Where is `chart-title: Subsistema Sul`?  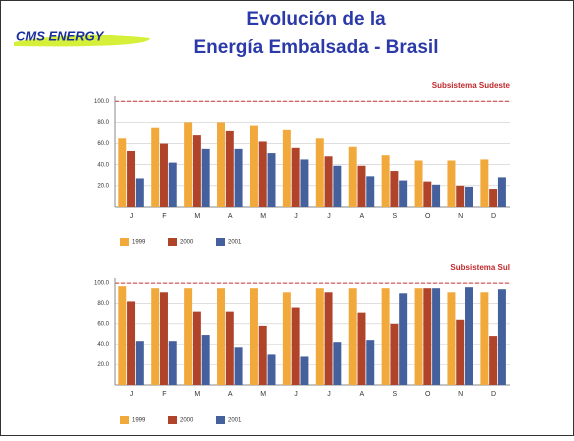 chart-title: Subsistema Sul is located at coordinates (480, 267).